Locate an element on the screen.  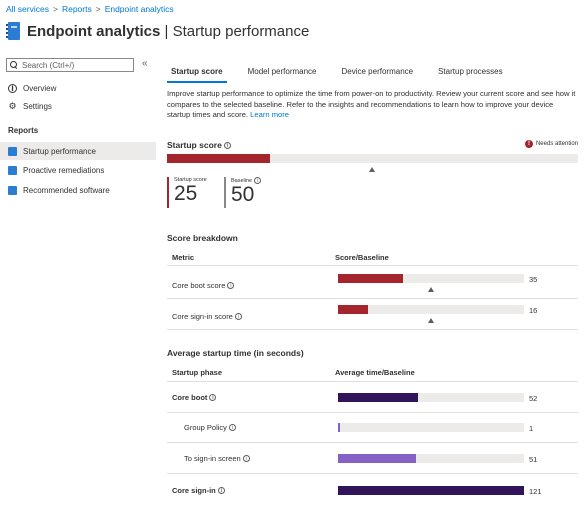
breadcrumb-all-services: All services is located at coordinates (27, 9).